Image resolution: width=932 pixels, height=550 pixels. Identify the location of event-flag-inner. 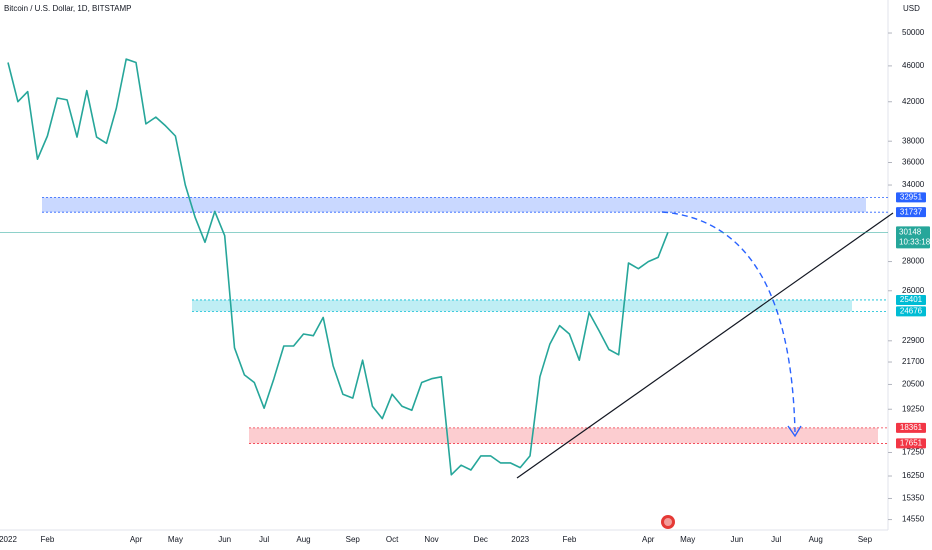
(668, 522).